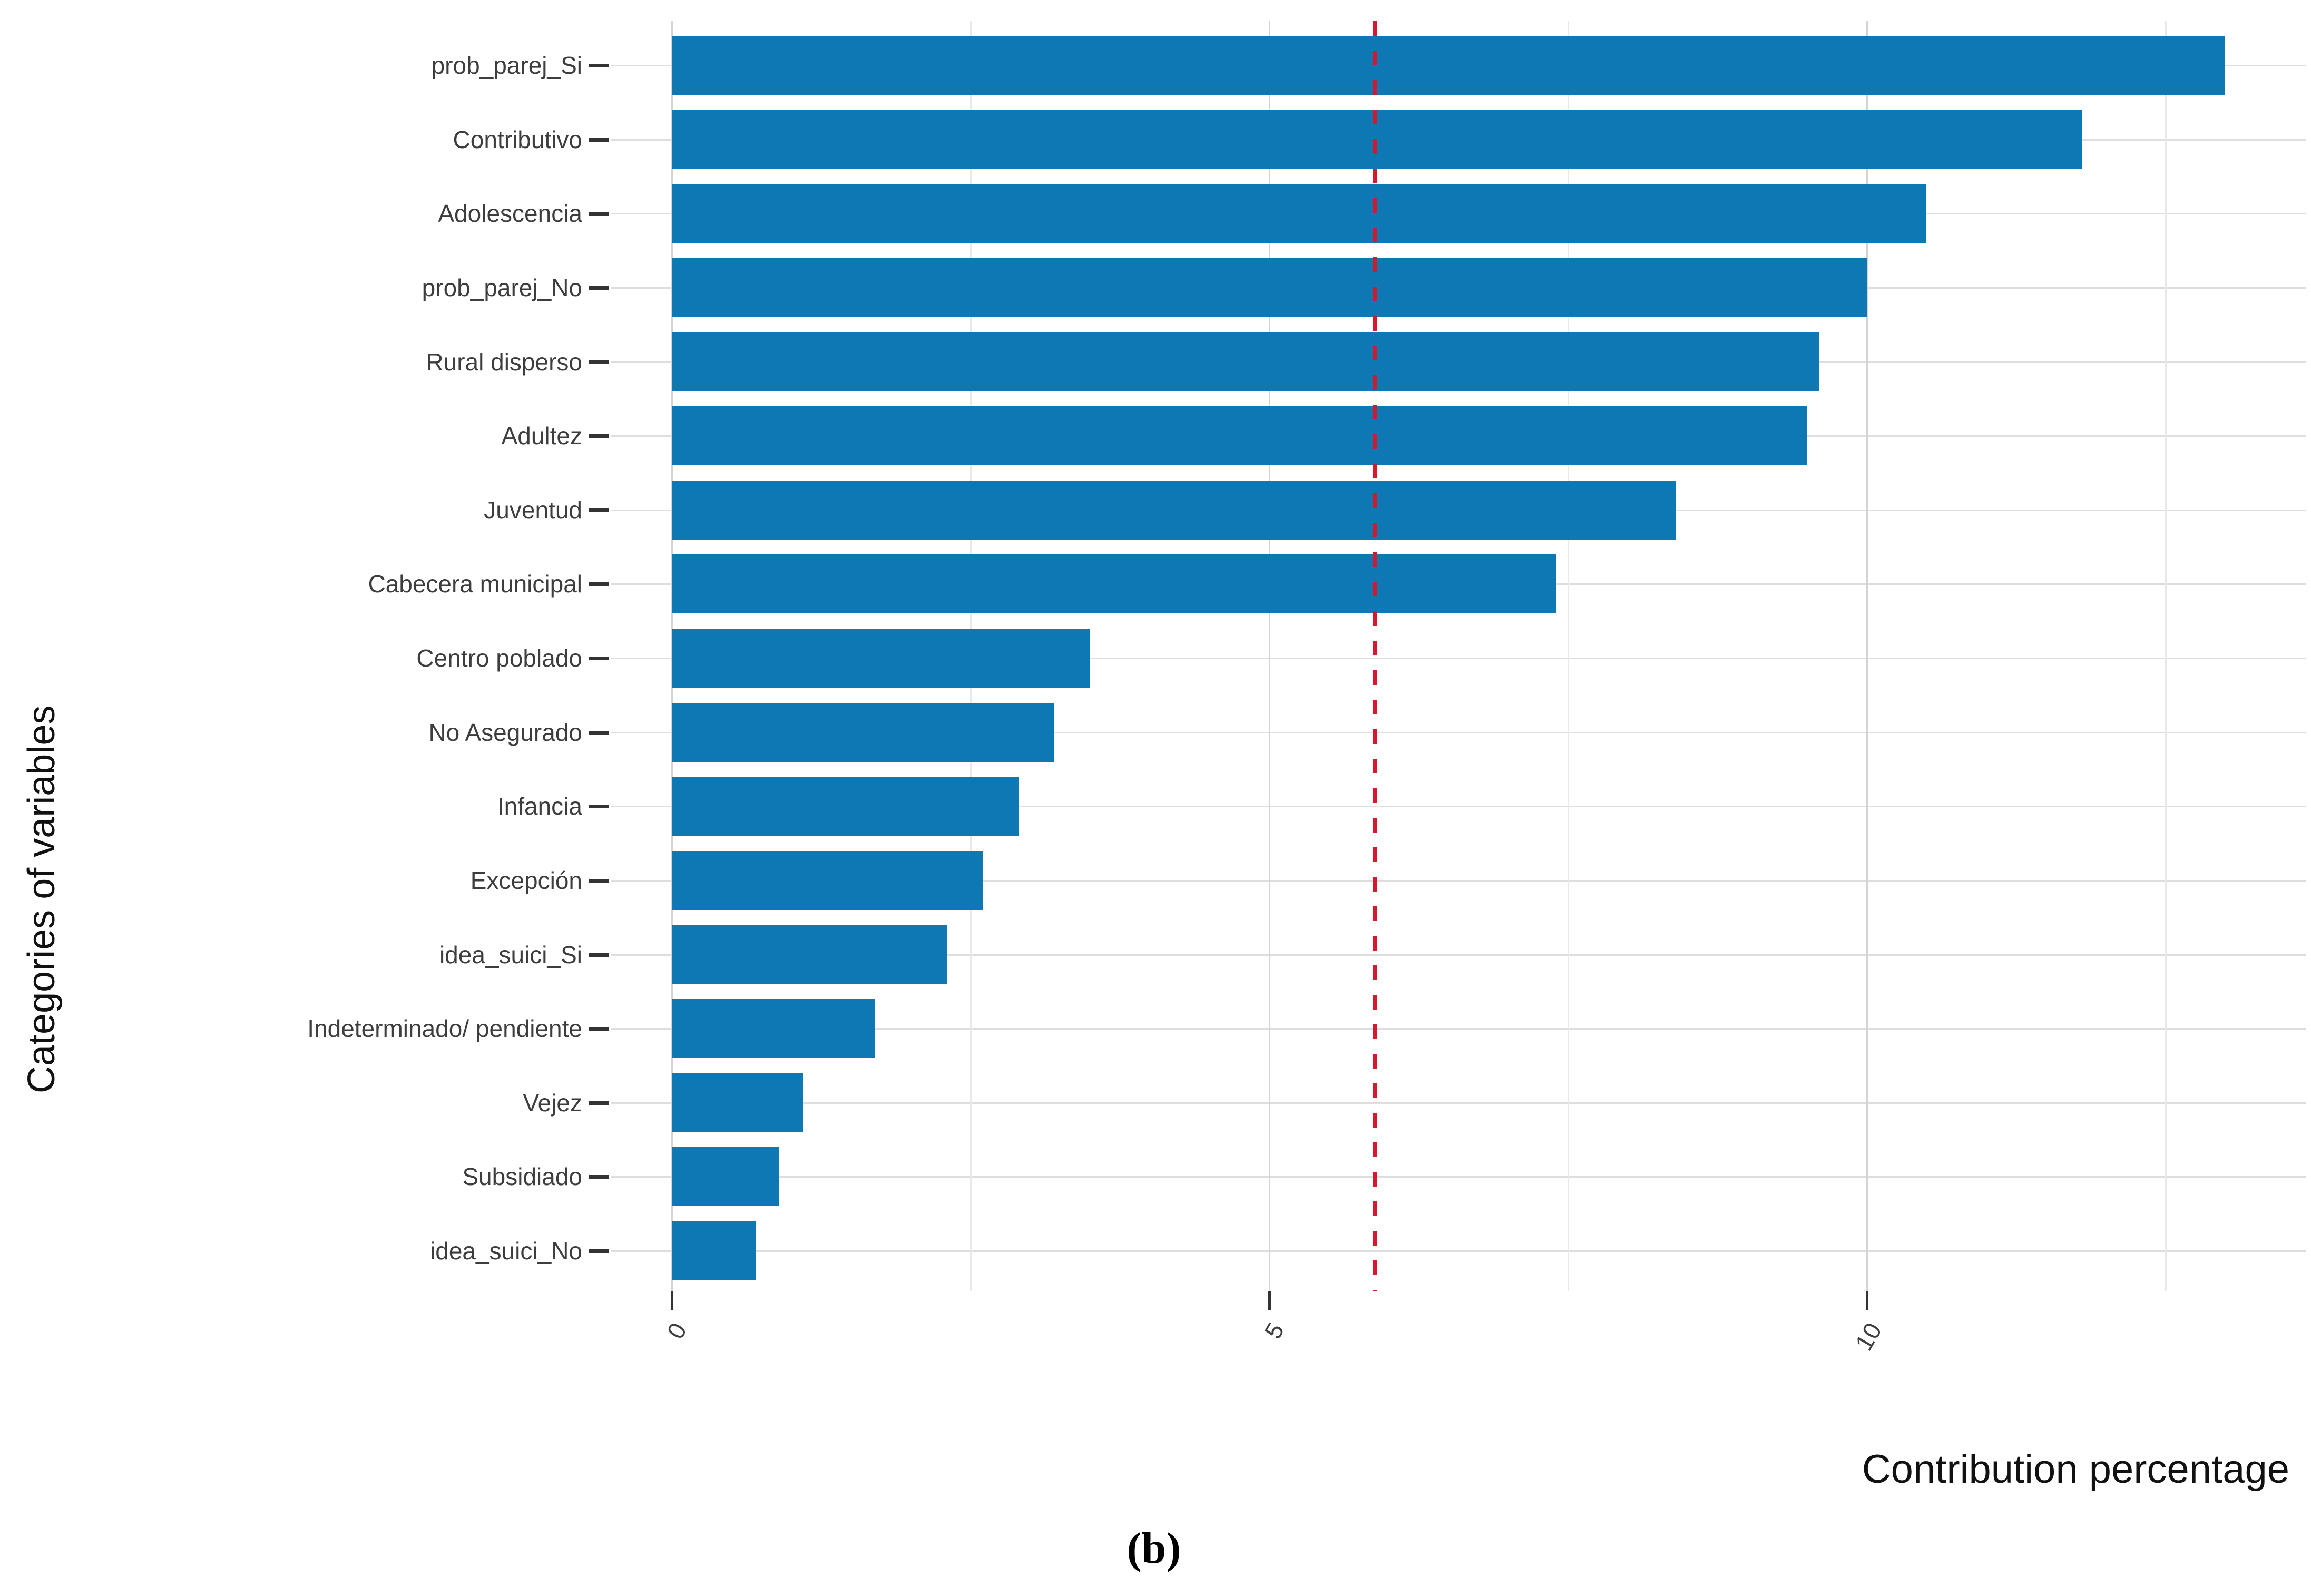 The height and width of the screenshot is (1596, 2311). Describe the element at coordinates (522, 1177) in the screenshot. I see `category-label: Subsidiado` at that location.